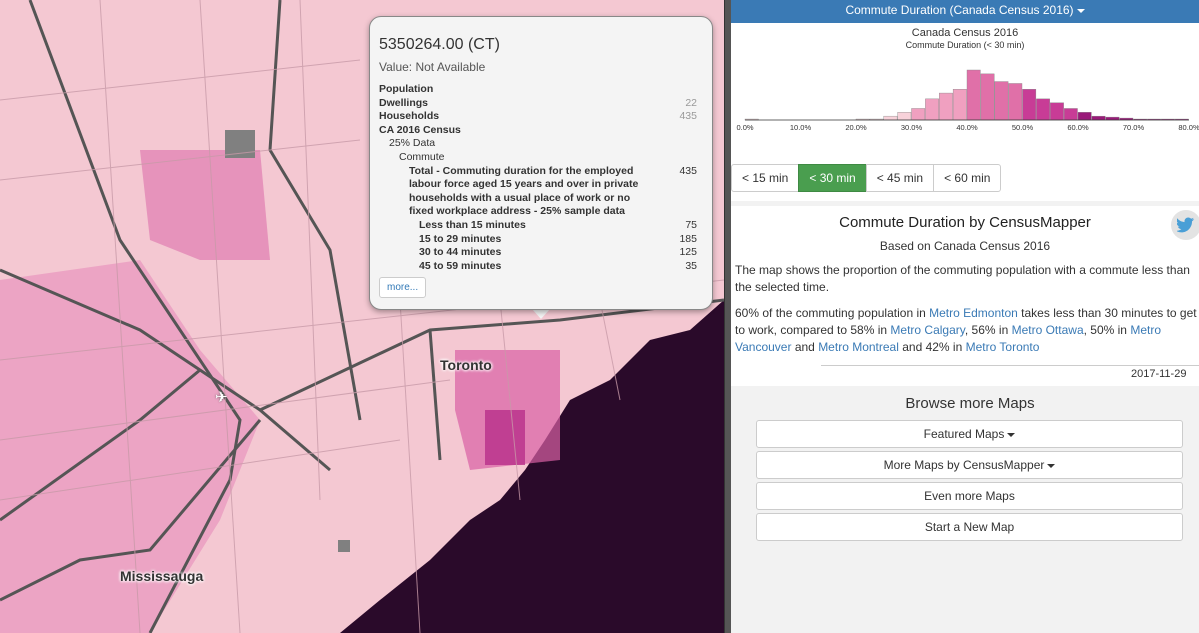 This screenshot has width=1199, height=633. I want to click on map-selector-dropdown: Commute Duration (Canada Census 2016), so click(965, 11).